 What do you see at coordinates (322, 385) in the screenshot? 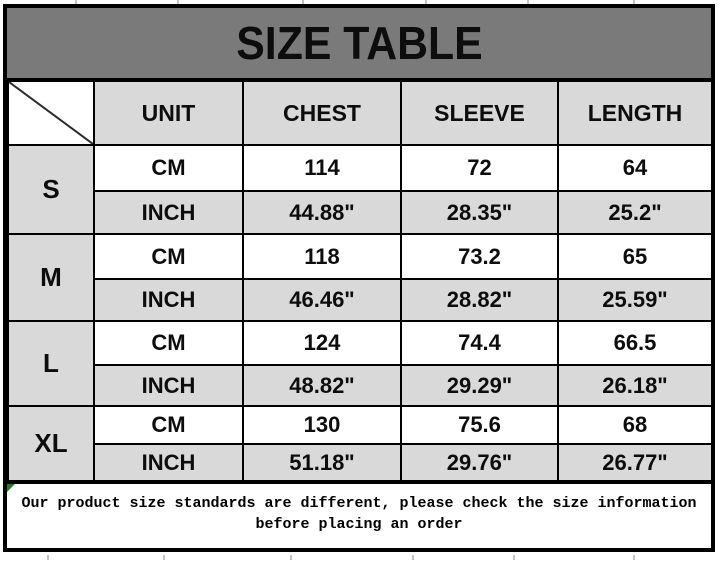
I see `value-cell: 48.82"` at bounding box center [322, 385].